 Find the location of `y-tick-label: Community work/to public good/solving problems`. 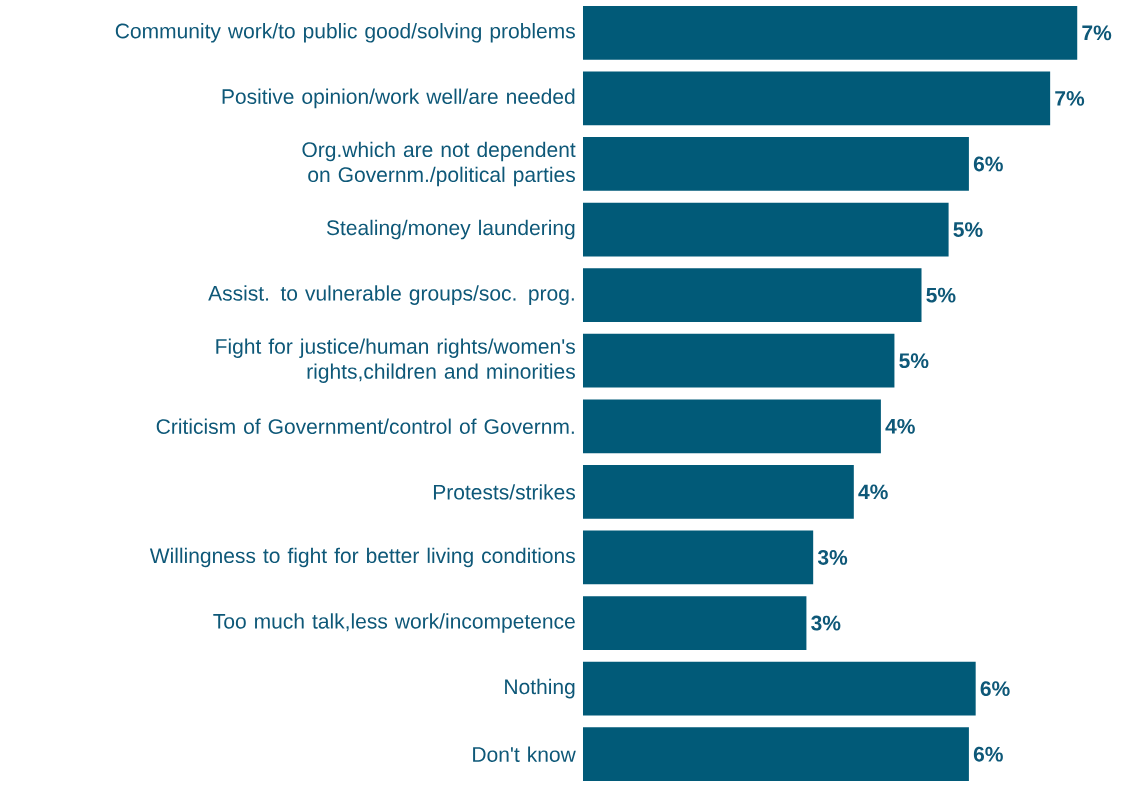

y-tick-label: Community work/to public good/solving problems is located at coordinates (345, 33).